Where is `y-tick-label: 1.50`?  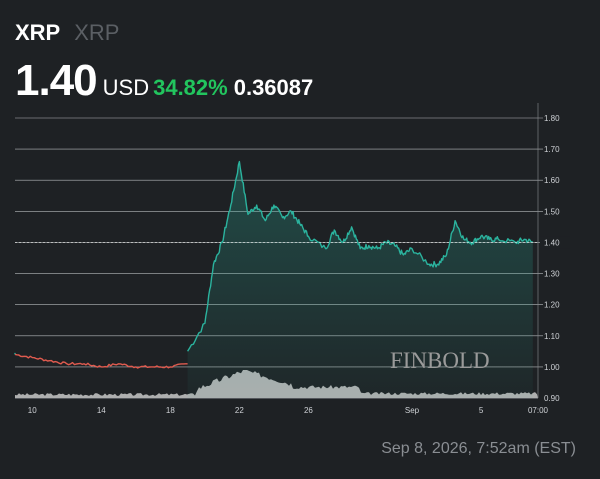
y-tick-label: 1.50 is located at coordinates (552, 211).